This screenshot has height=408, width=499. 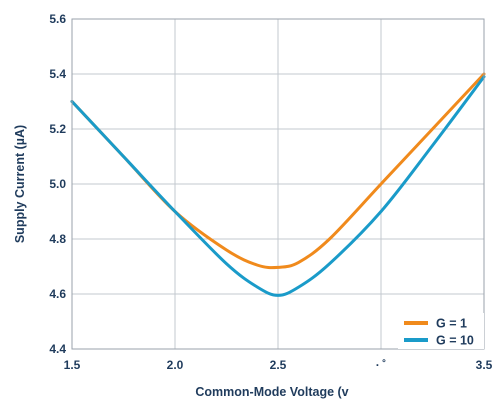 What do you see at coordinates (57, 239) in the screenshot?
I see `y-tick-label: 4.8` at bounding box center [57, 239].